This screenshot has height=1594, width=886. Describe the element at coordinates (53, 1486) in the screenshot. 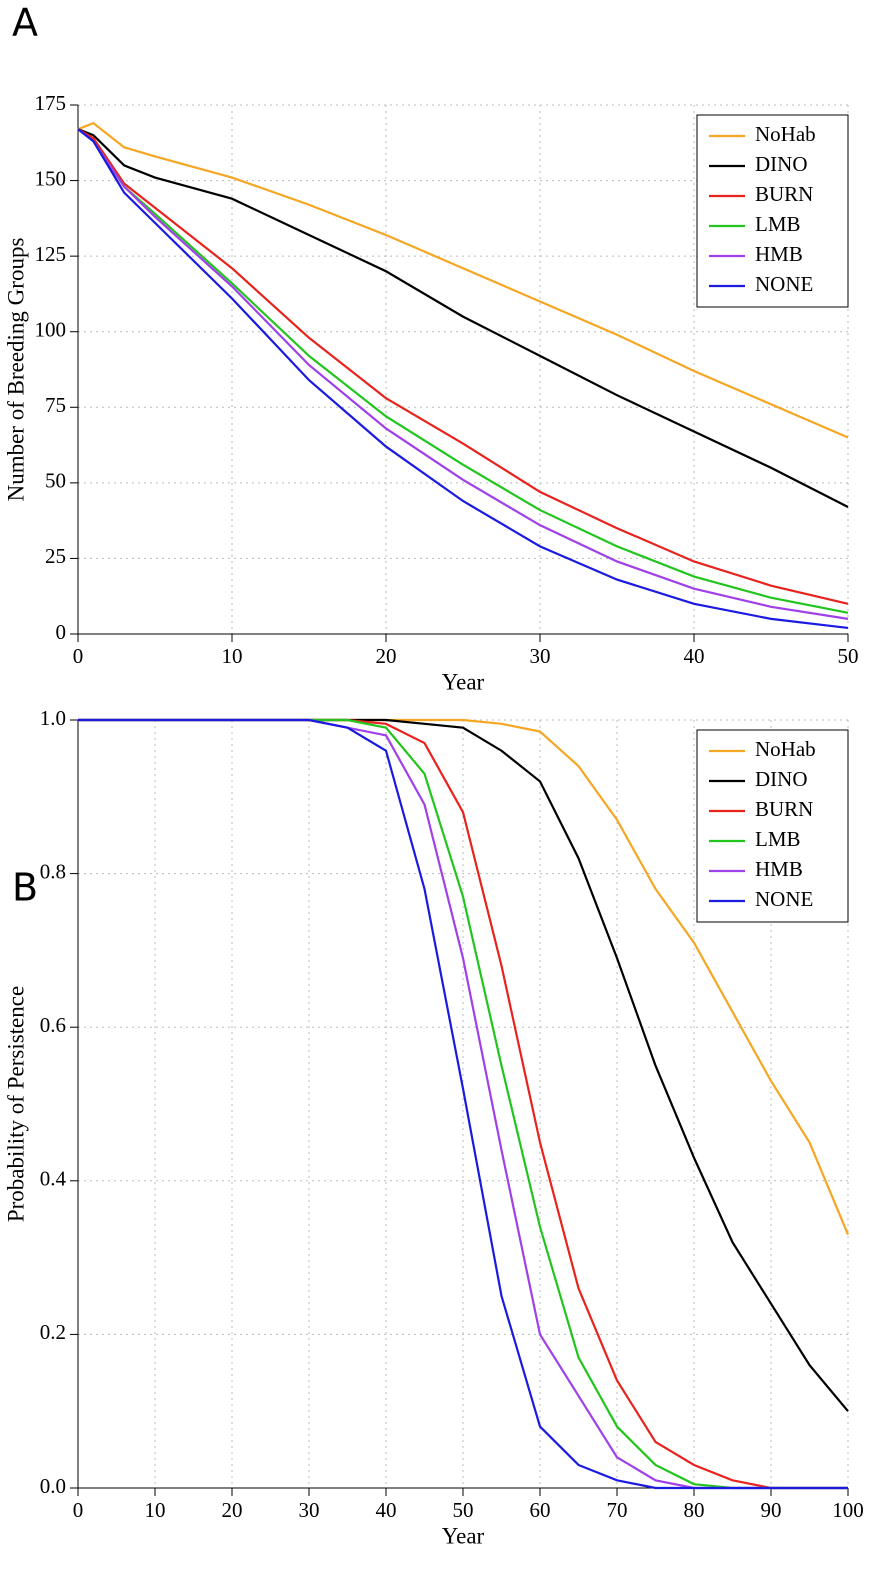

I see `y-tick-label: 0.0` at that location.